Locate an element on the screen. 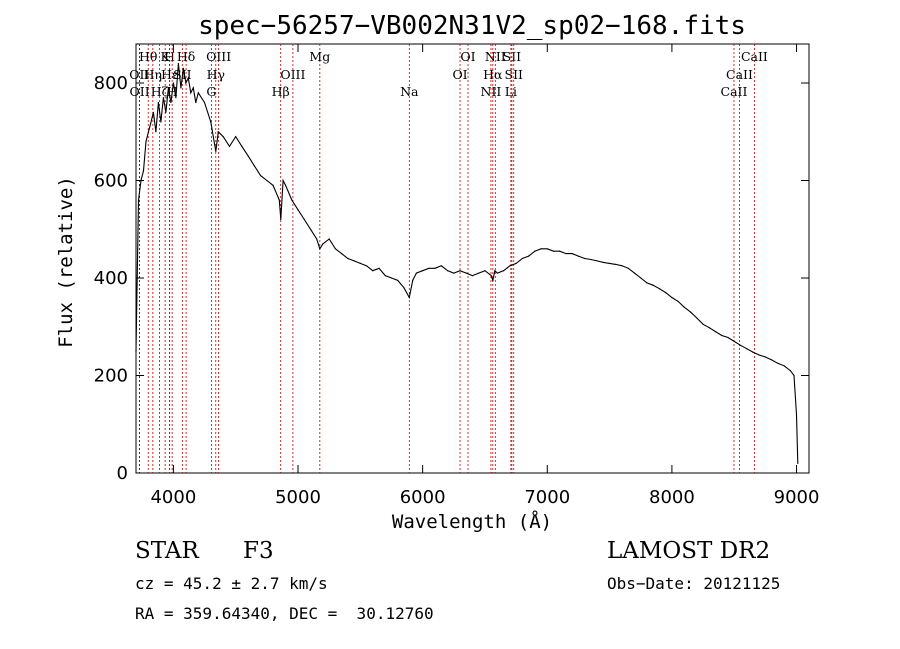 This screenshot has height=649, width=900. observation-date: Obs−Date: 20121125 is located at coordinates (694, 583).